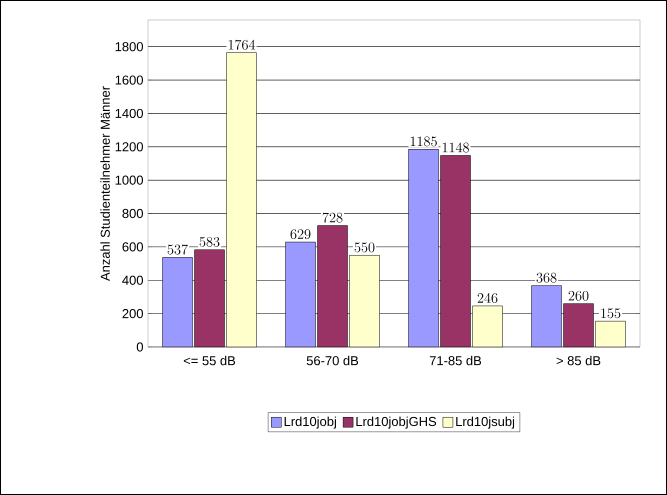  I want to click on y-tick-label: 800, so click(132, 213).